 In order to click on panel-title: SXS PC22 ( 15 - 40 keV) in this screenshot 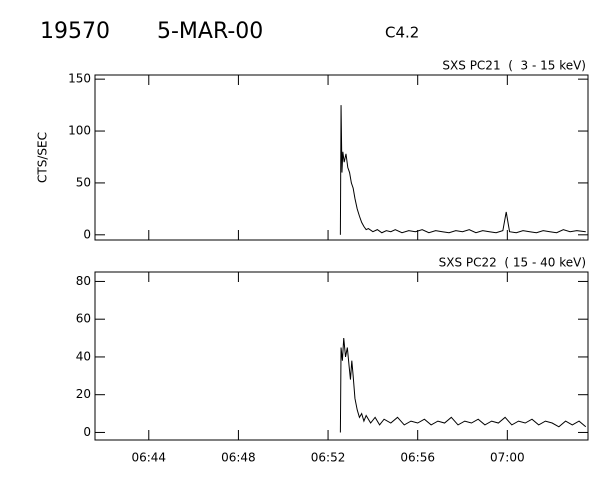, I will do `click(512, 263)`.